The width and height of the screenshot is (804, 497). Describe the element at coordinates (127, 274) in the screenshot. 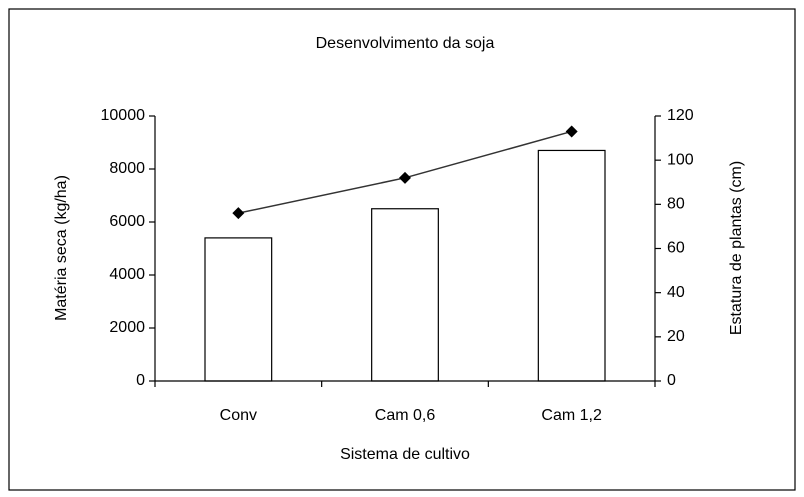

I see `y-tick-label: 4000` at that location.